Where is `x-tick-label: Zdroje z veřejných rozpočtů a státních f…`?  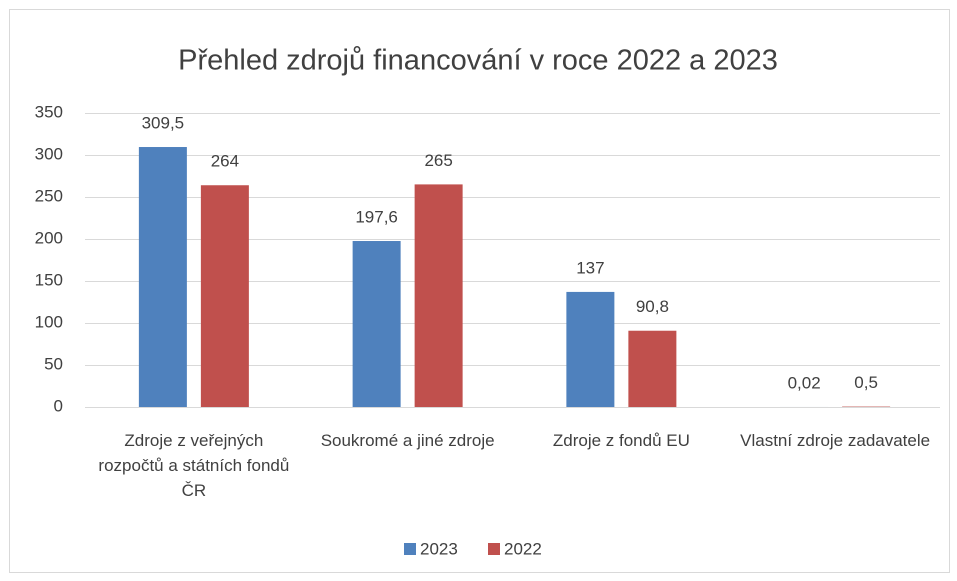 x-tick-label: Zdroje z veřejných rozpočtů a státních f… is located at coordinates (194, 465).